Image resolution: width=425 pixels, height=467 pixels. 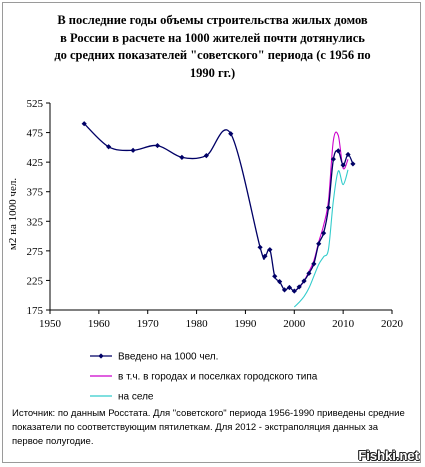 I want to click on x-tick-labels: 1950 1960 1970 1980 1990 2000 2010 2020, so click(x=221, y=324).